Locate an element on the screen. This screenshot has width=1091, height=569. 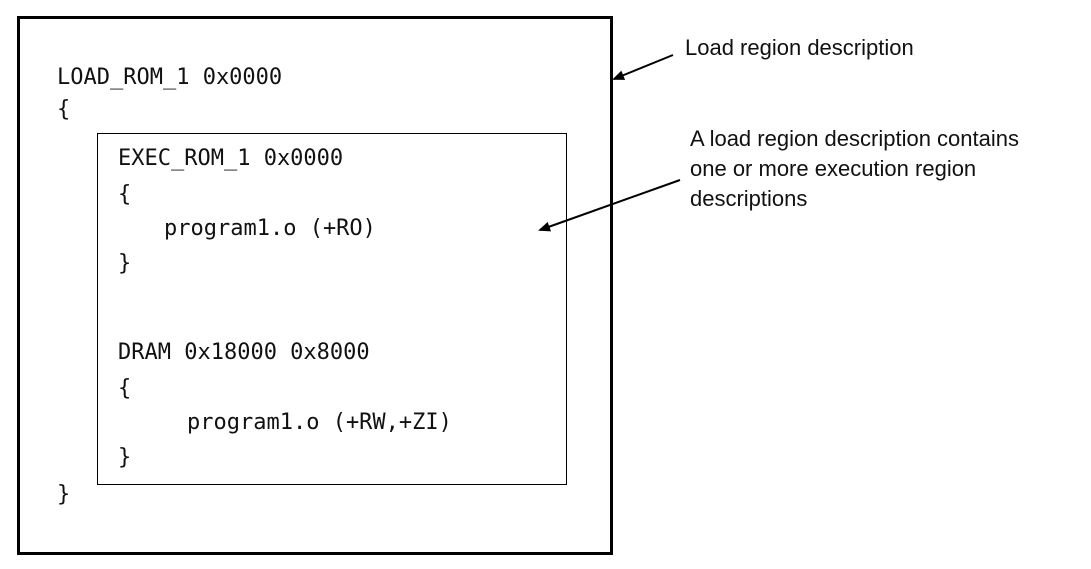
exec-region-arrow is located at coordinates (609, 205).